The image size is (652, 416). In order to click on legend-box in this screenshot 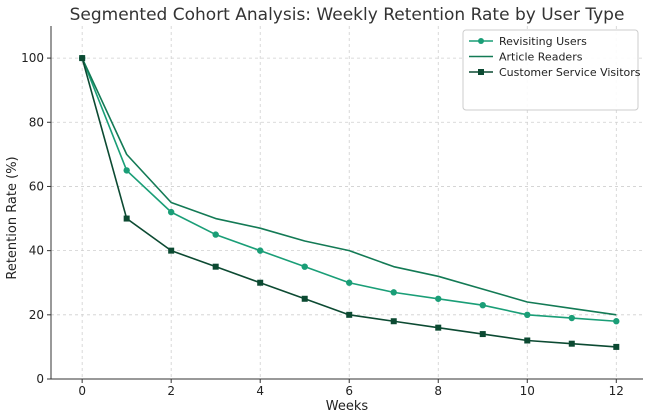, I will do `click(550, 70)`.